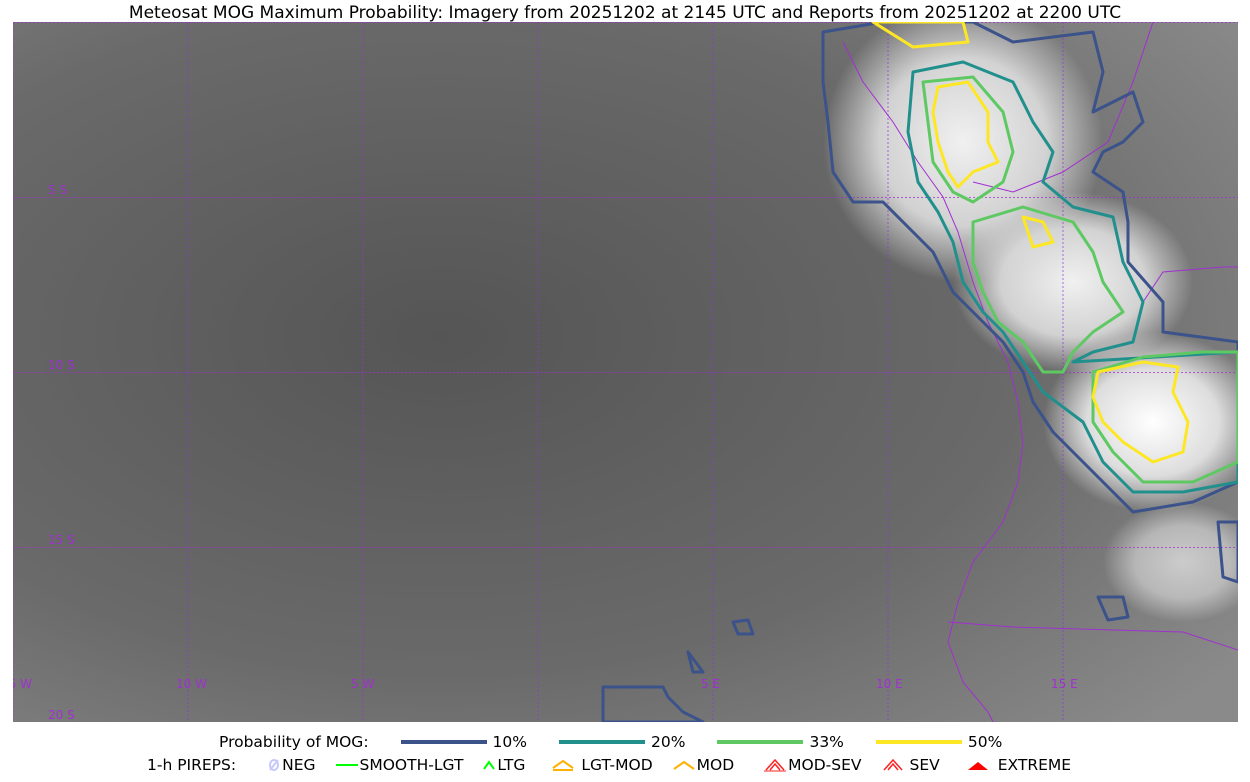 The height and width of the screenshot is (782, 1250). I want to click on contour-20pct, so click(1072, 277).